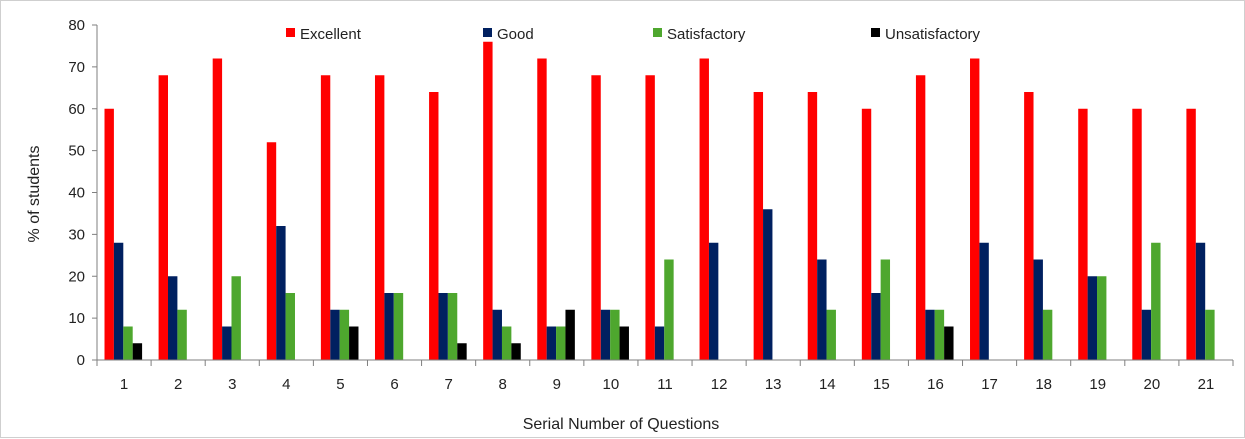 The width and height of the screenshot is (1245, 439). What do you see at coordinates (659, 343) in the screenshot?
I see `bar-good-q11` at bounding box center [659, 343].